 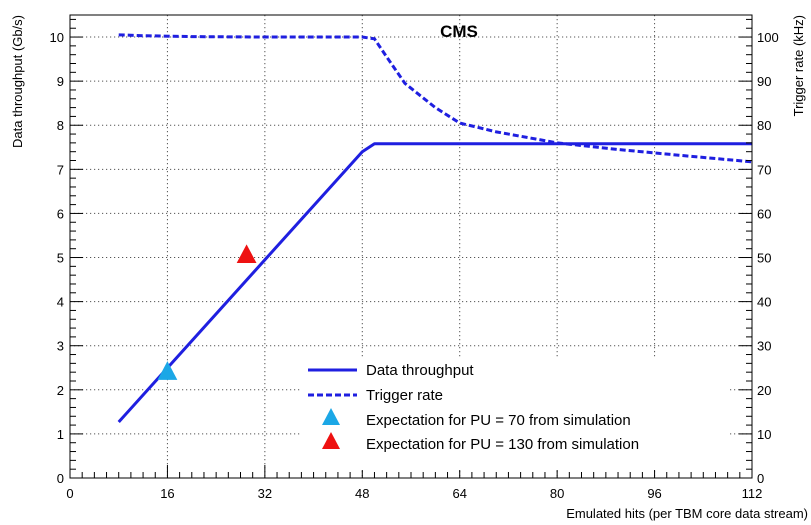 I want to click on y-tick-label: 5, so click(x=60, y=258).